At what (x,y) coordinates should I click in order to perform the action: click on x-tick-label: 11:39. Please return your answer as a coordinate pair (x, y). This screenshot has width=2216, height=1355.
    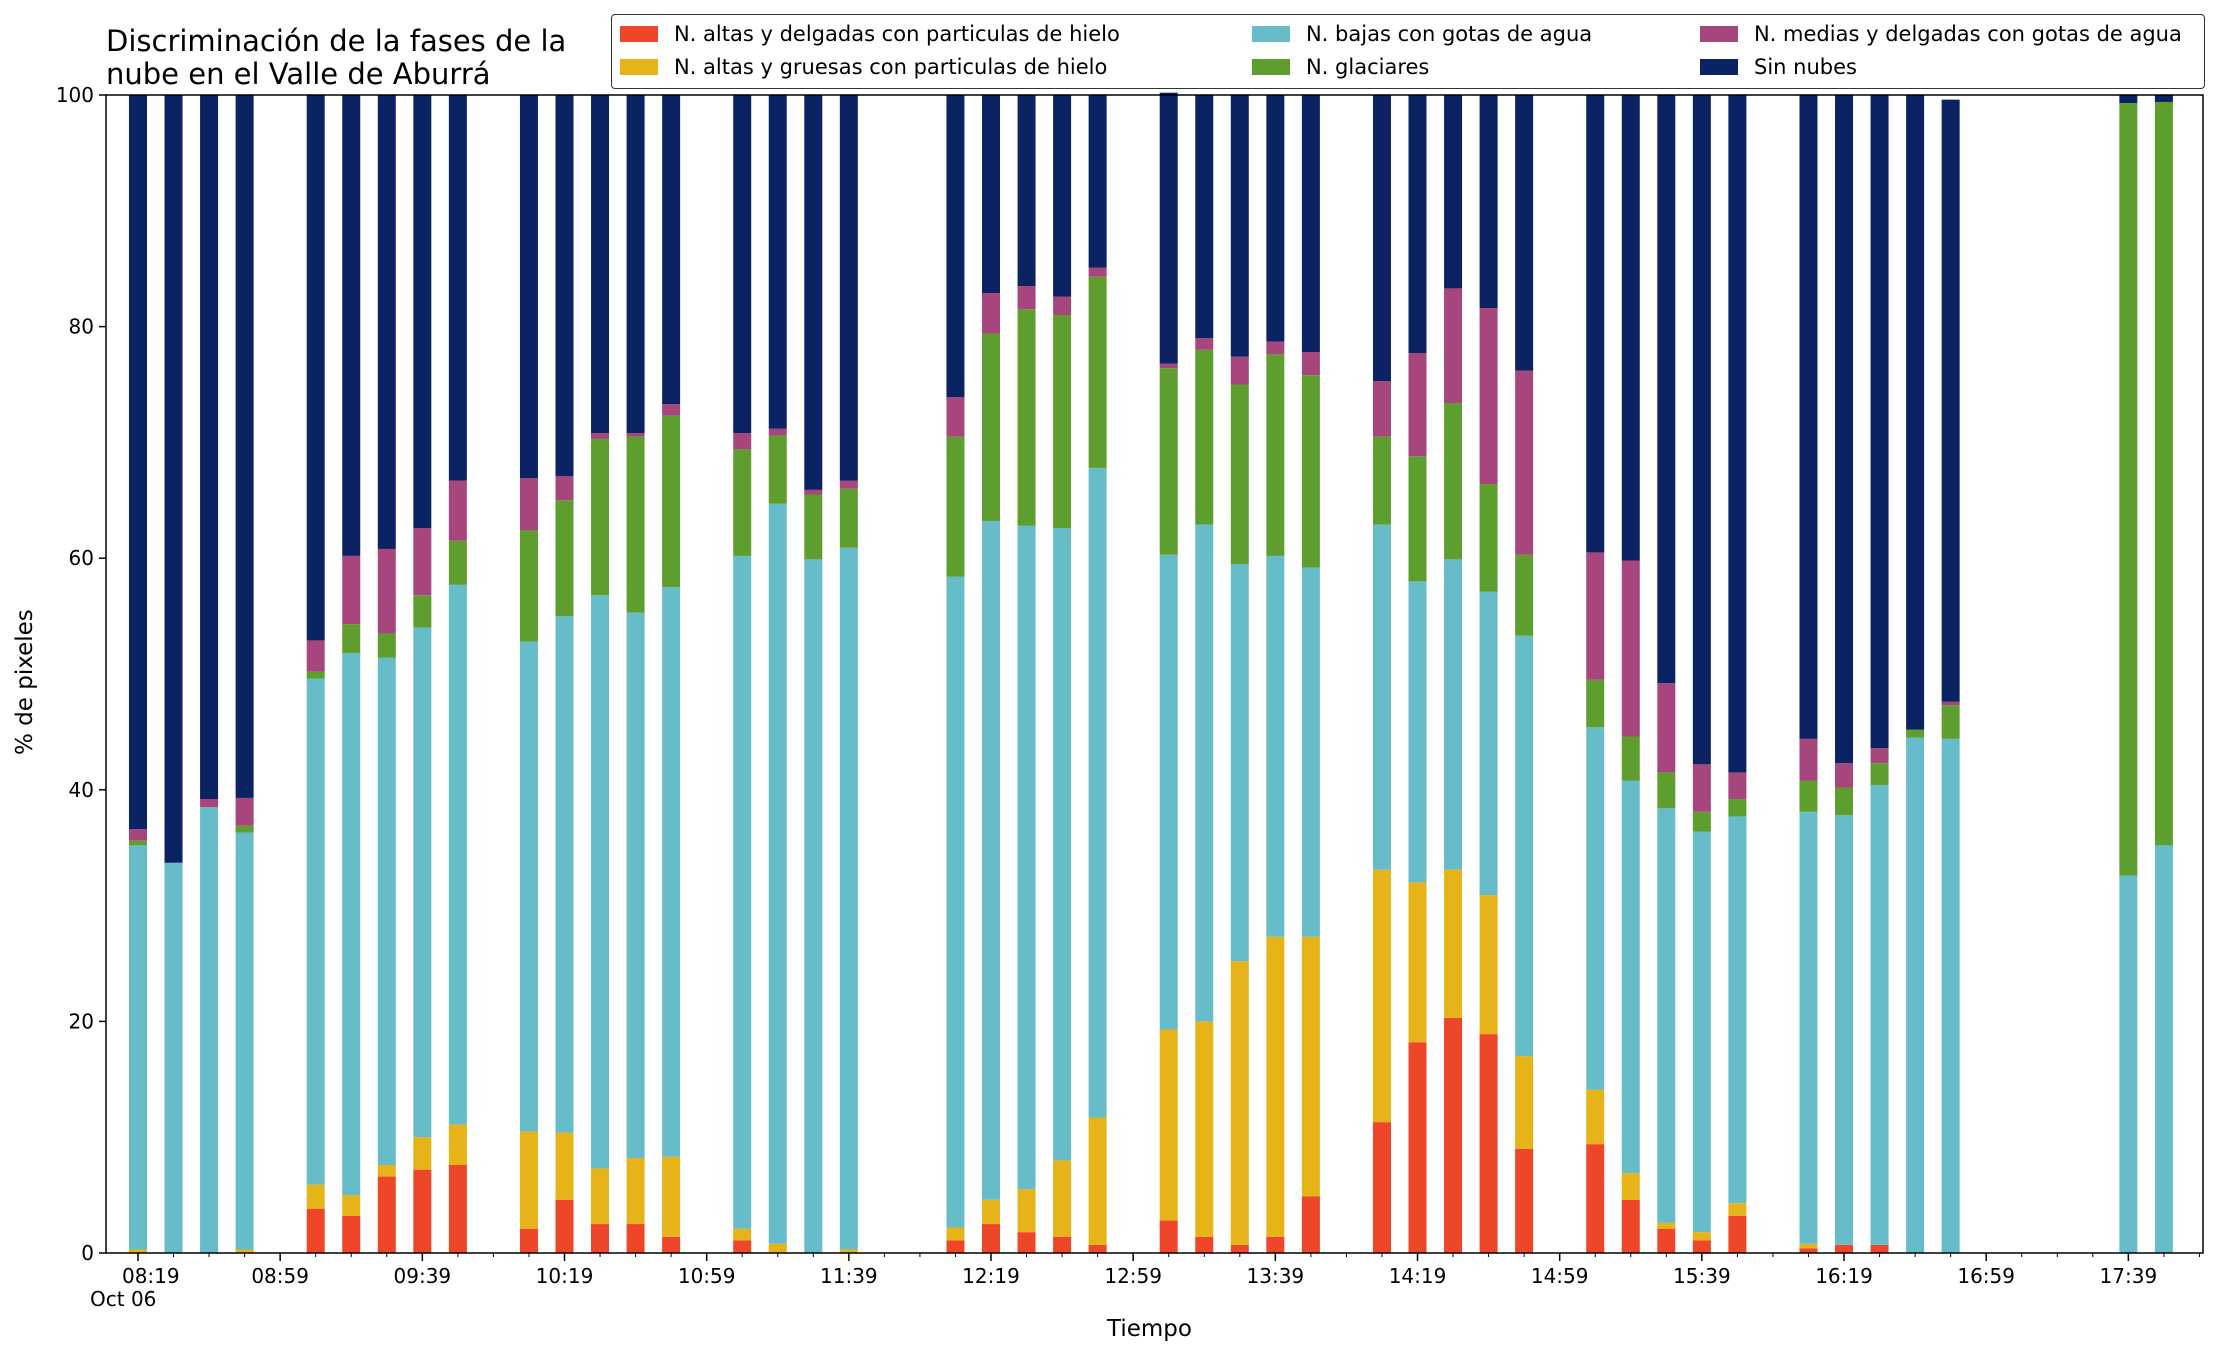
    Looking at the image, I should click on (849, 1276).